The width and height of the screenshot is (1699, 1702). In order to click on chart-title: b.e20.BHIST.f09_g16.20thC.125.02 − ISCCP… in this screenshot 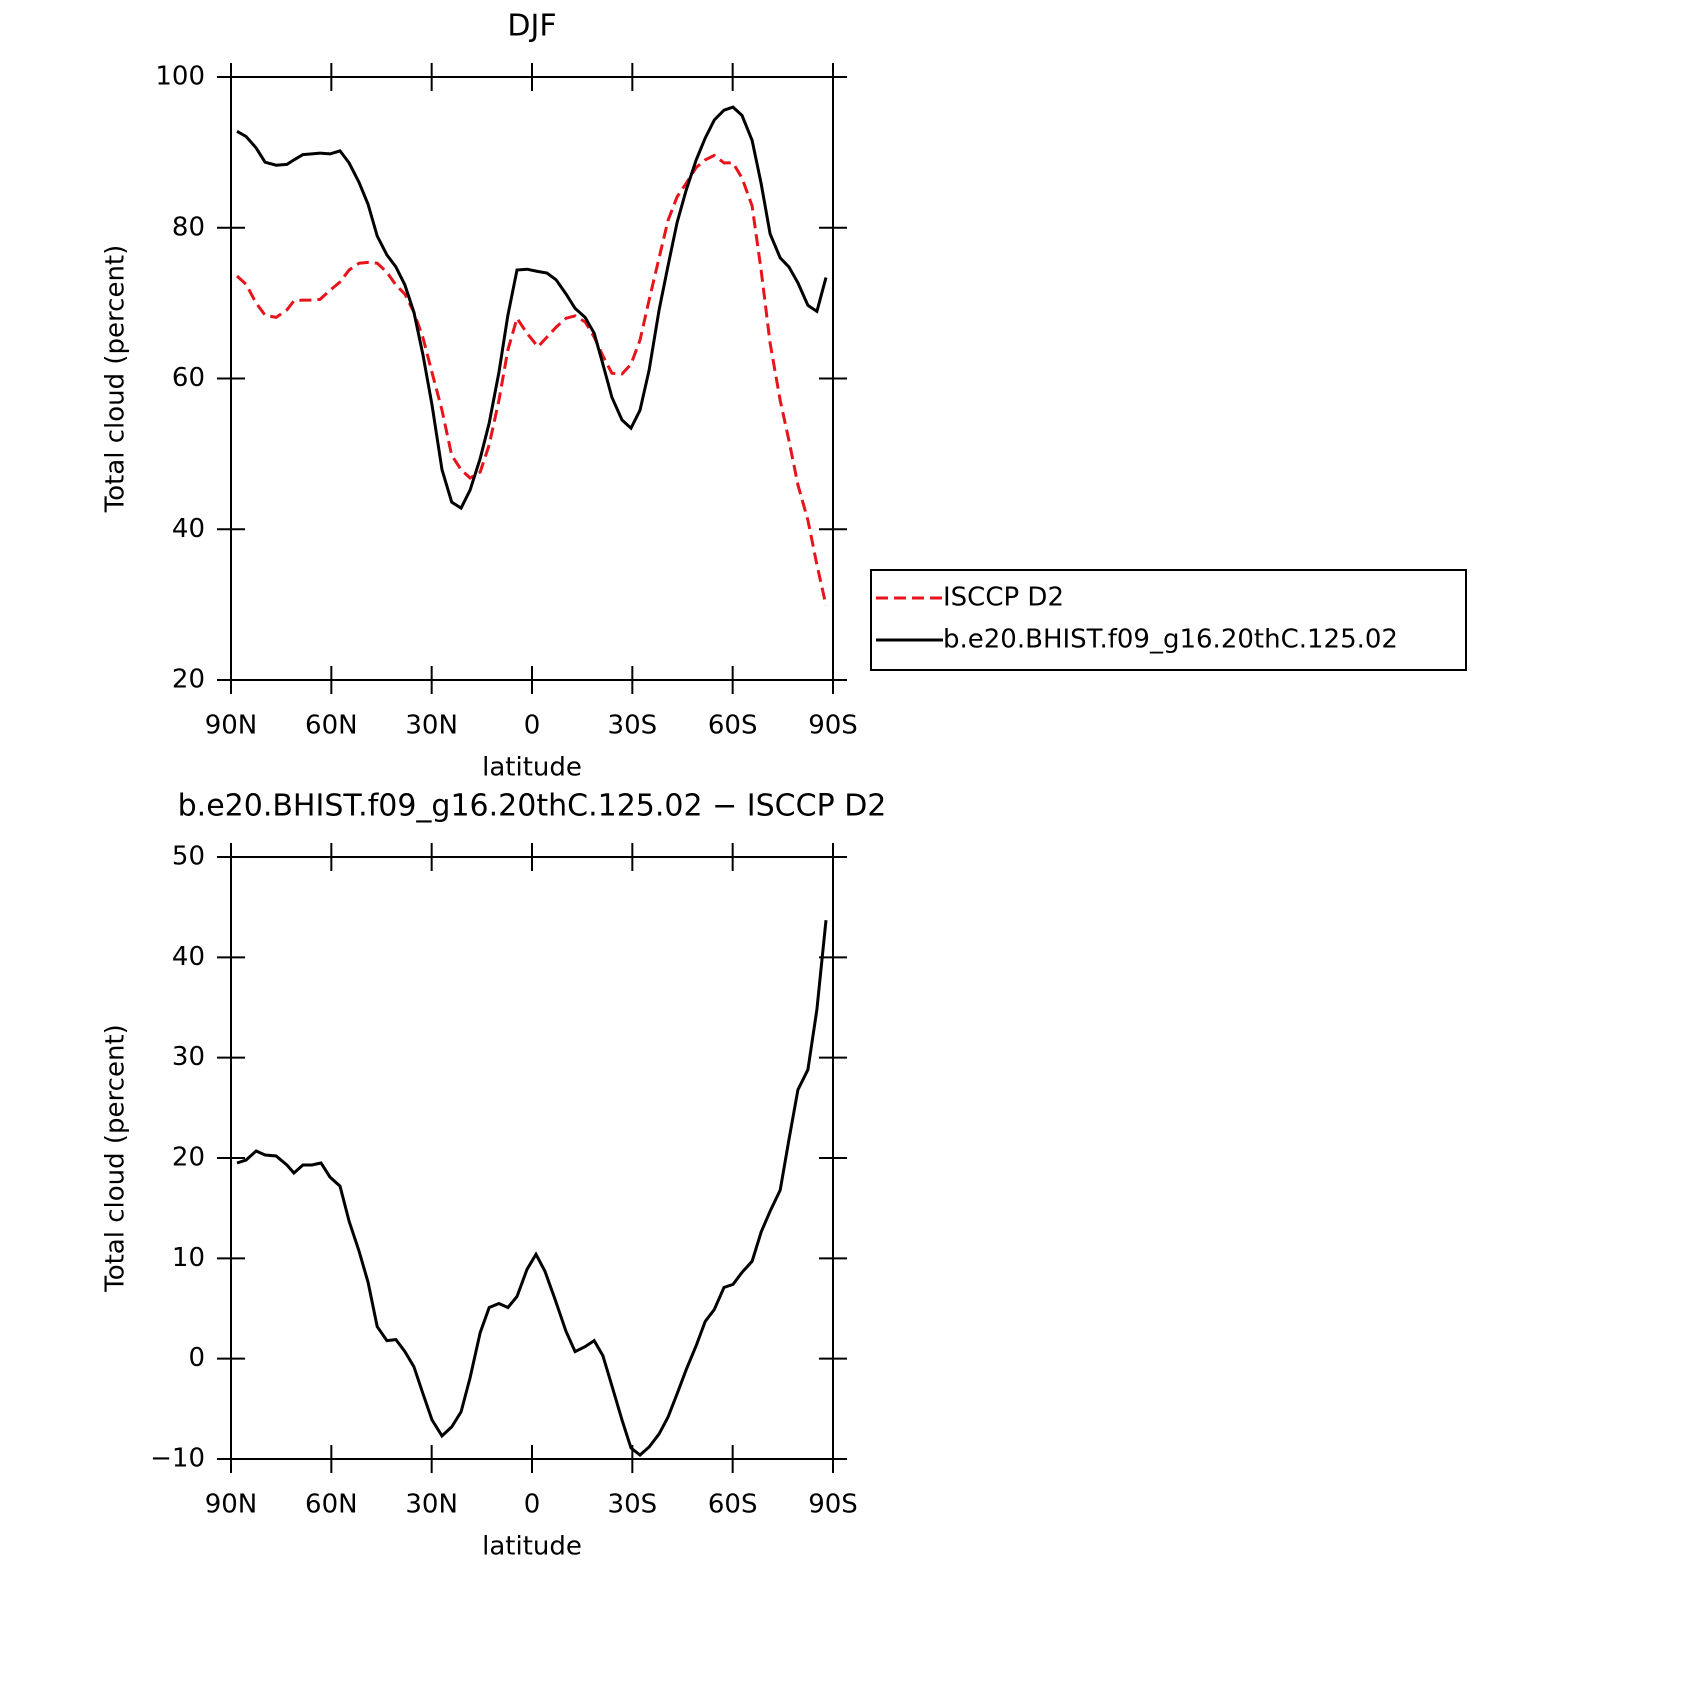, I will do `click(532, 806)`.